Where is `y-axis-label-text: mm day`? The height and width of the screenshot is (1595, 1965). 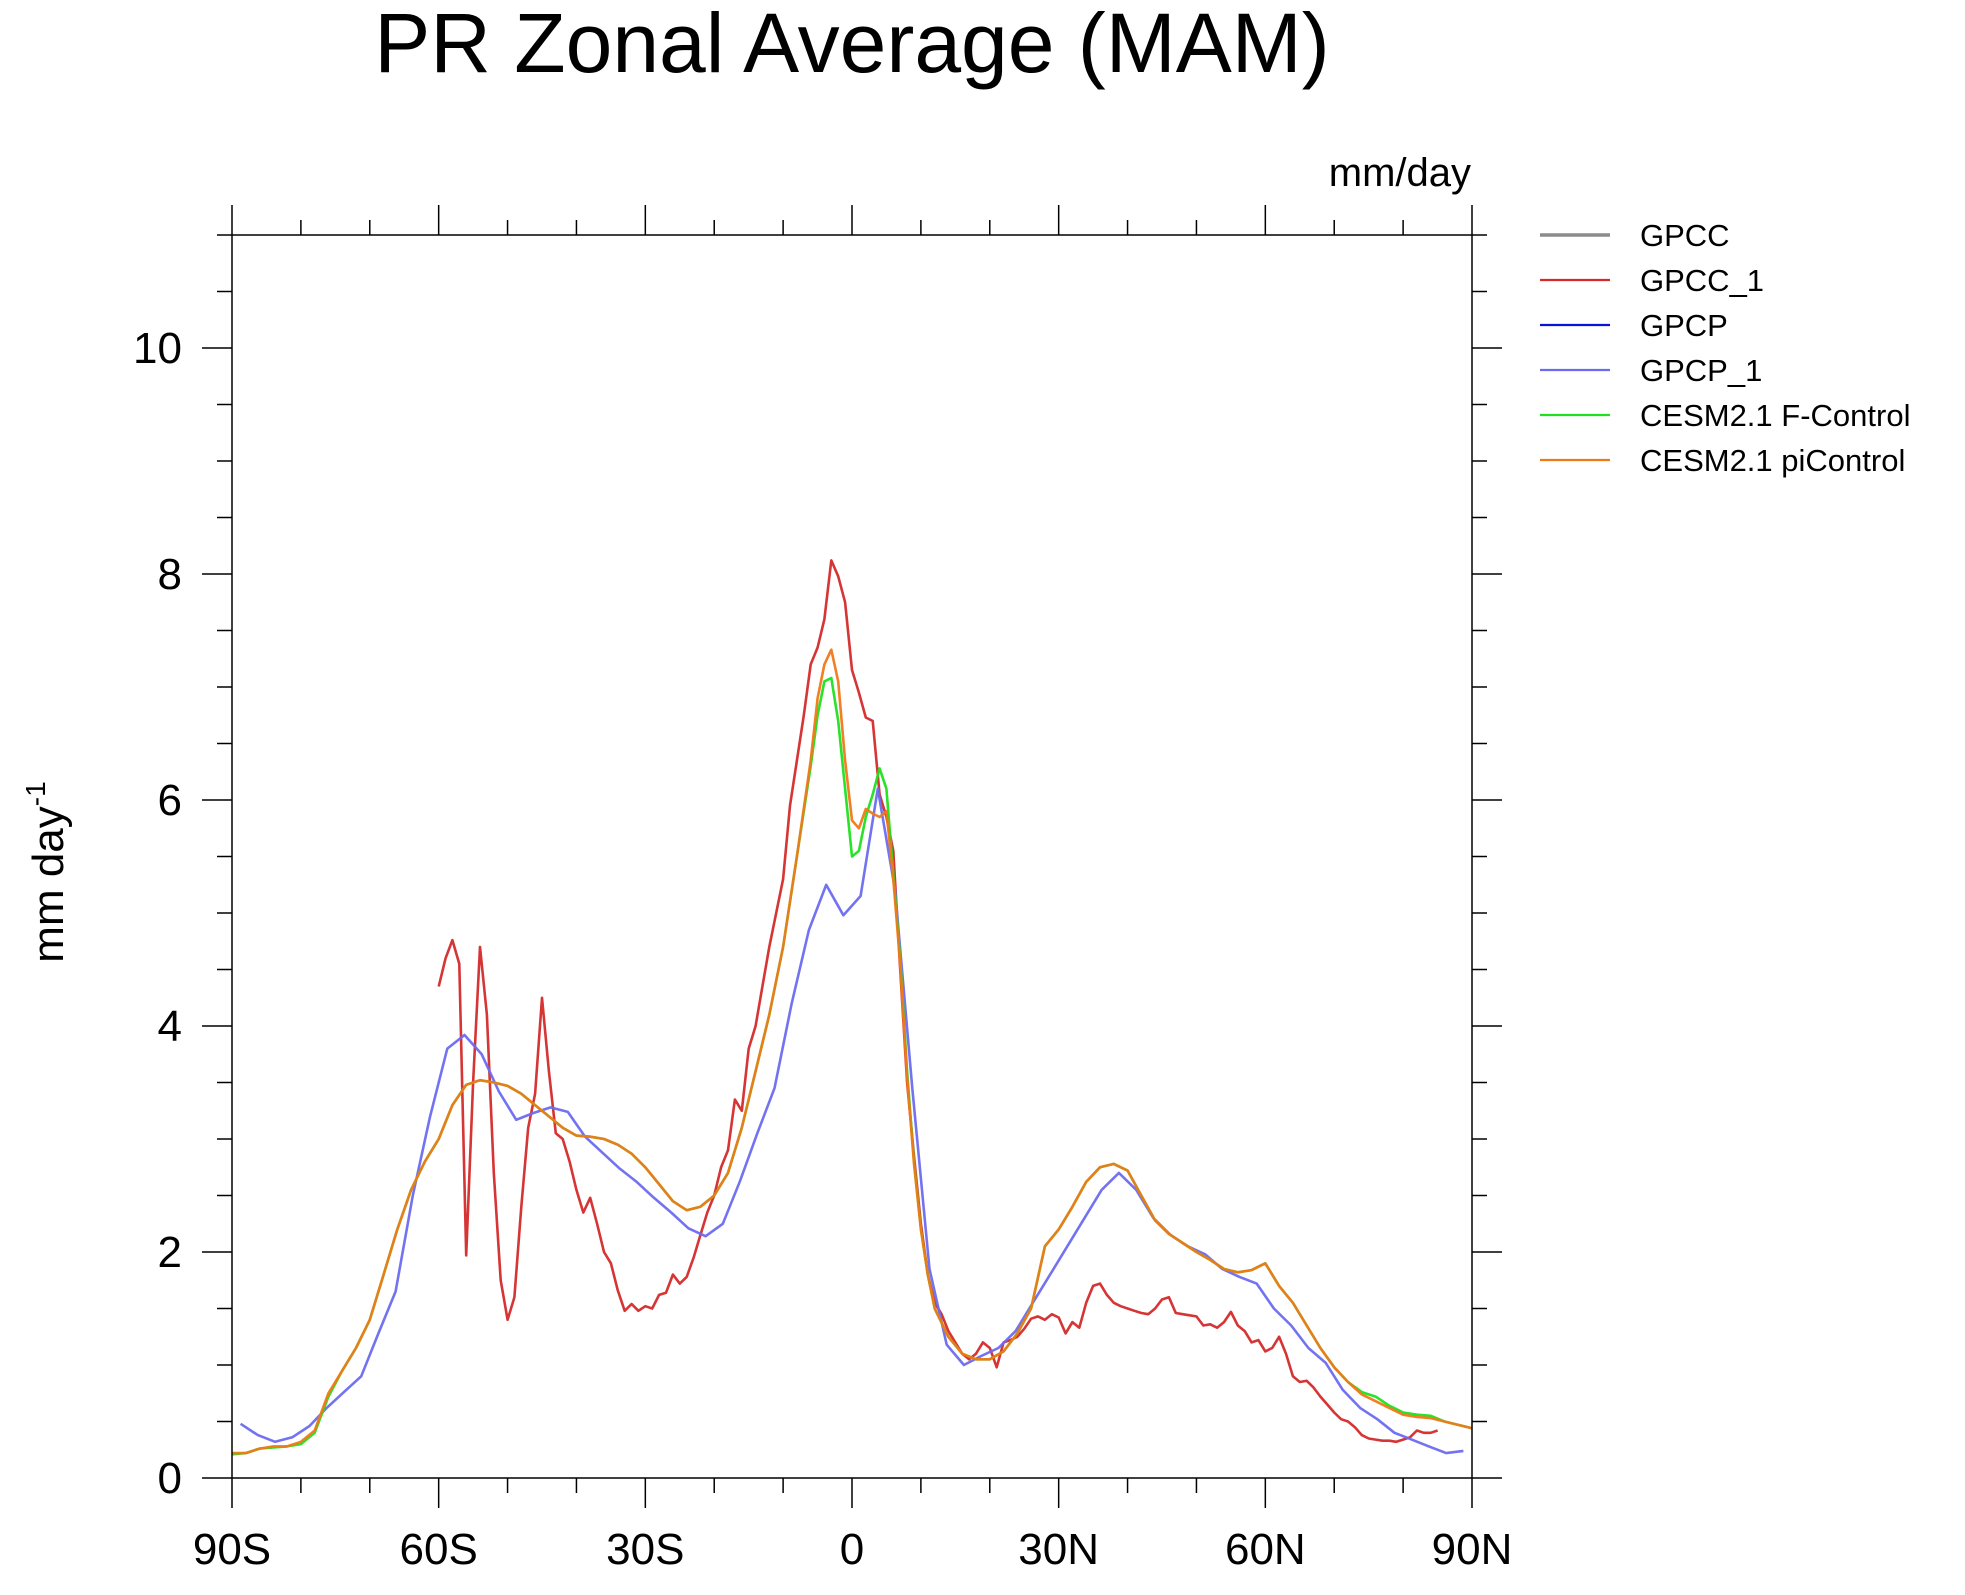
y-axis-label-text: mm day is located at coordinates (48, 884).